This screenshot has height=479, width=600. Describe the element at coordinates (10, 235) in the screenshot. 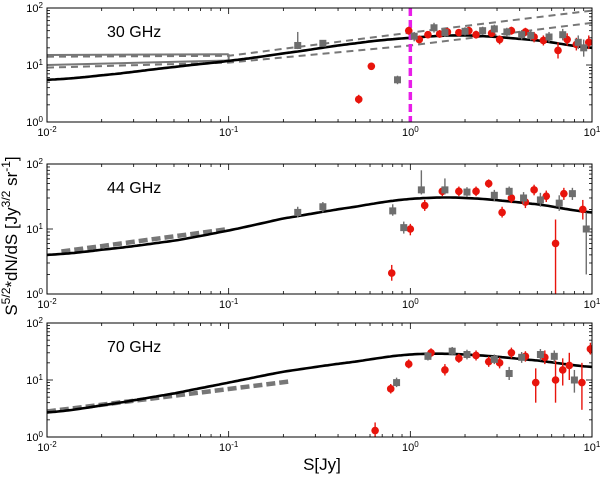

I see `y-axis-label: S5/2*dN/dS [Jy3/2 sr-1]` at that location.